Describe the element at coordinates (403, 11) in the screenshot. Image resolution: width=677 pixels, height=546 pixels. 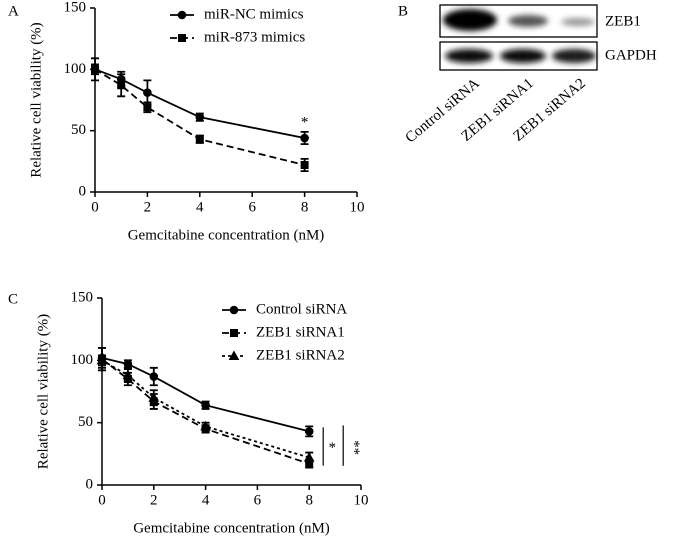
I see `panel-label: B` at that location.